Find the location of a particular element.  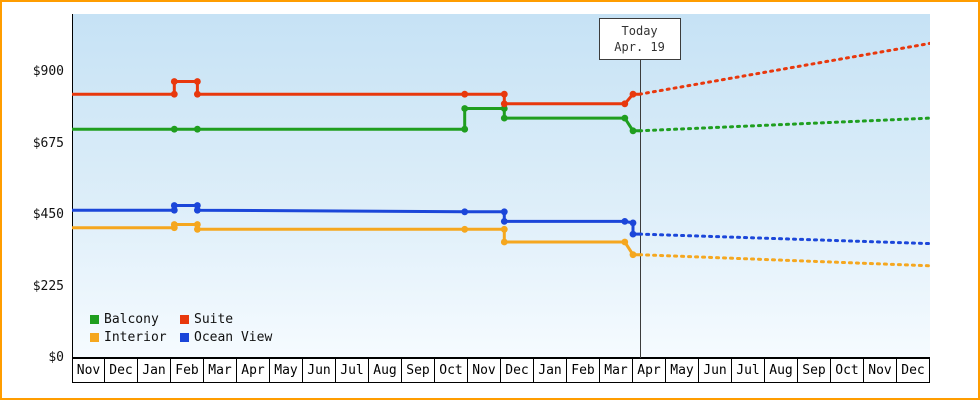

suite-projection-line is located at coordinates (784, 68).